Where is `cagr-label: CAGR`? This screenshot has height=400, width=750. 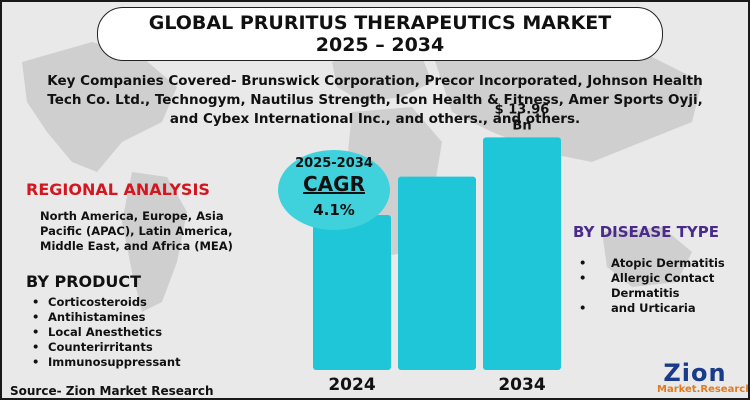
cagr-label: CAGR is located at coordinates (334, 184).